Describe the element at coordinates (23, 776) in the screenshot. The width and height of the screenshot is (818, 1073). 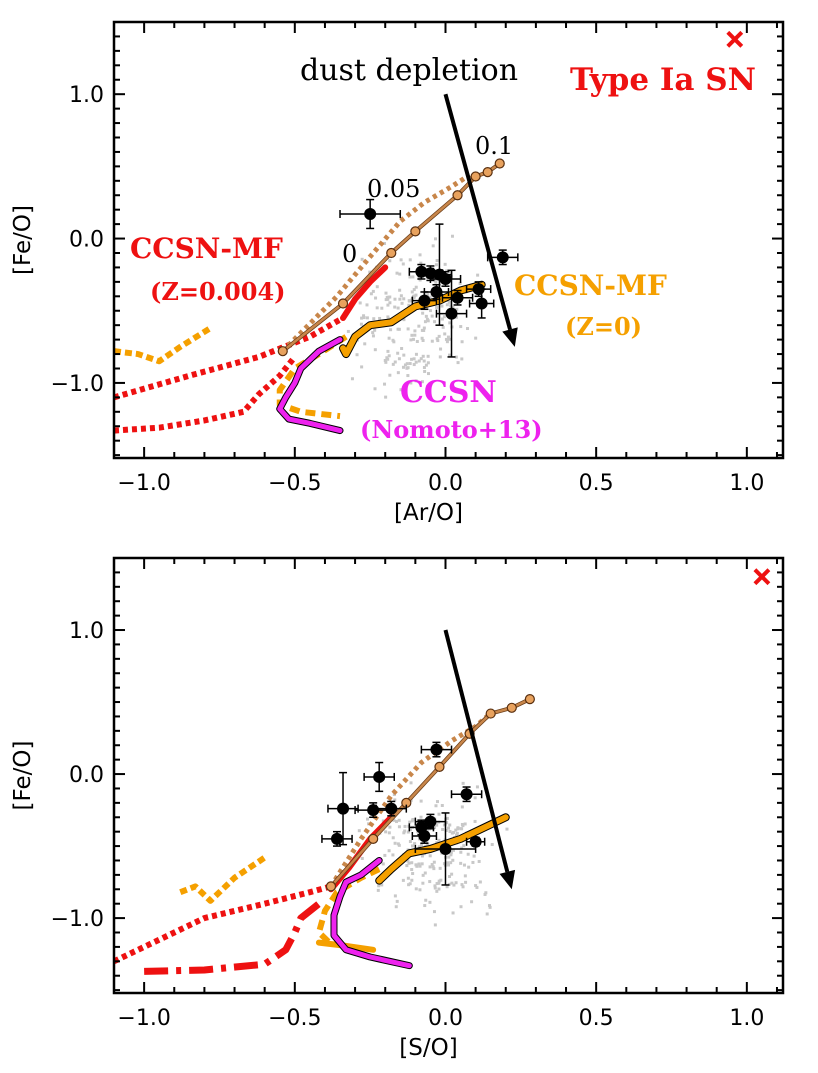
I see `y-axis-label: [Fe/O]` at that location.